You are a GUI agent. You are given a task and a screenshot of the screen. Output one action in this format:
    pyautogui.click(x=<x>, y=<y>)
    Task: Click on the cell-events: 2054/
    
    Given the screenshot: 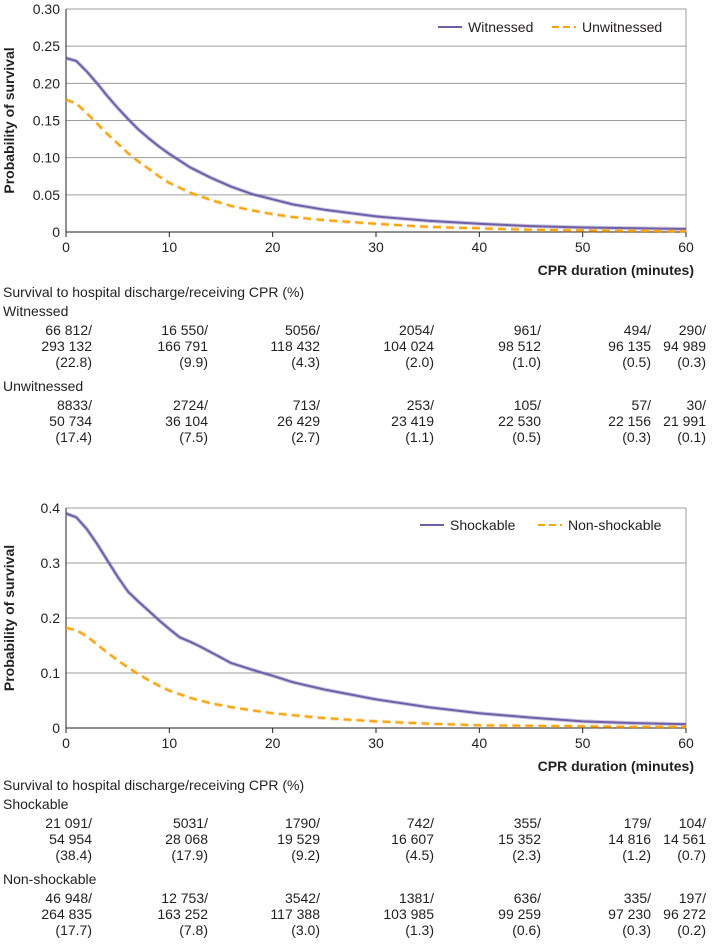 What is the action you would take?
    pyautogui.click(x=416, y=330)
    